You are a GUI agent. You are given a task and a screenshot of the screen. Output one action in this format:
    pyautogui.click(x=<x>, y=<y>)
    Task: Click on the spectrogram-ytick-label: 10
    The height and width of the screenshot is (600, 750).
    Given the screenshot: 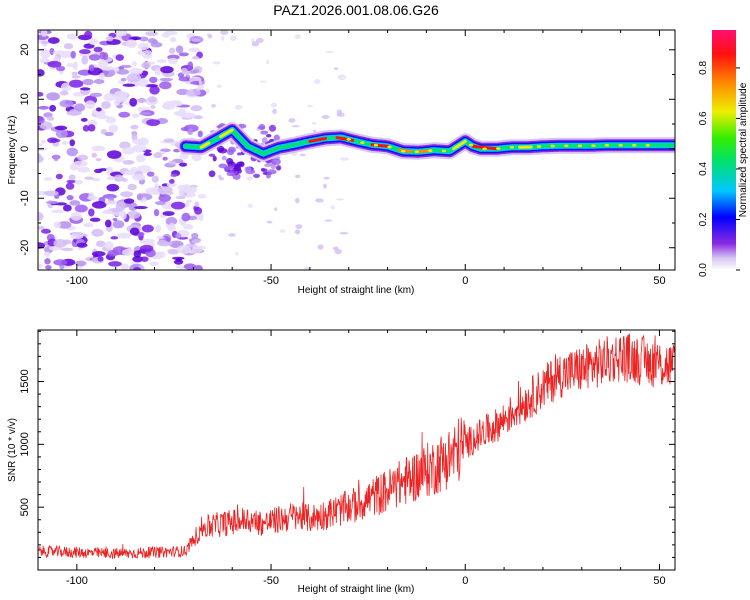 What is the action you would take?
    pyautogui.click(x=25, y=99)
    